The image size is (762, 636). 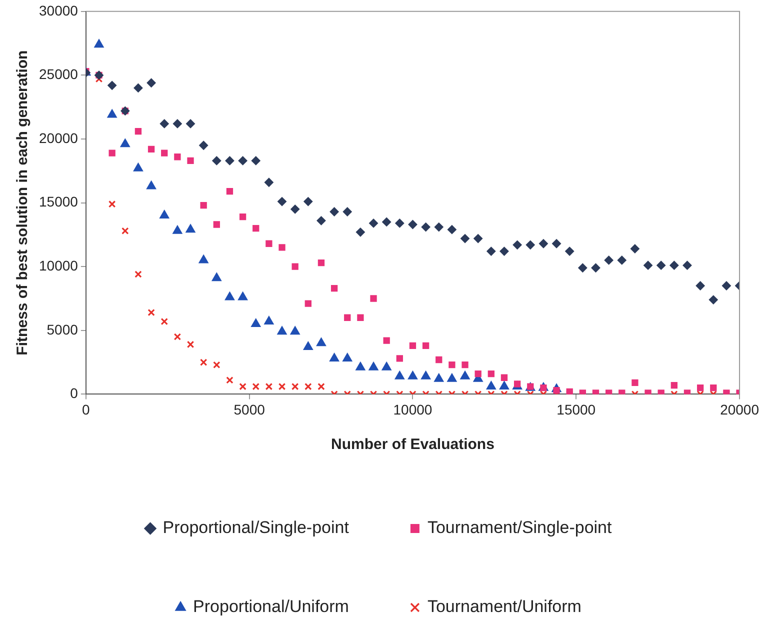 I want to click on y-tick-label: 0, so click(x=74, y=393).